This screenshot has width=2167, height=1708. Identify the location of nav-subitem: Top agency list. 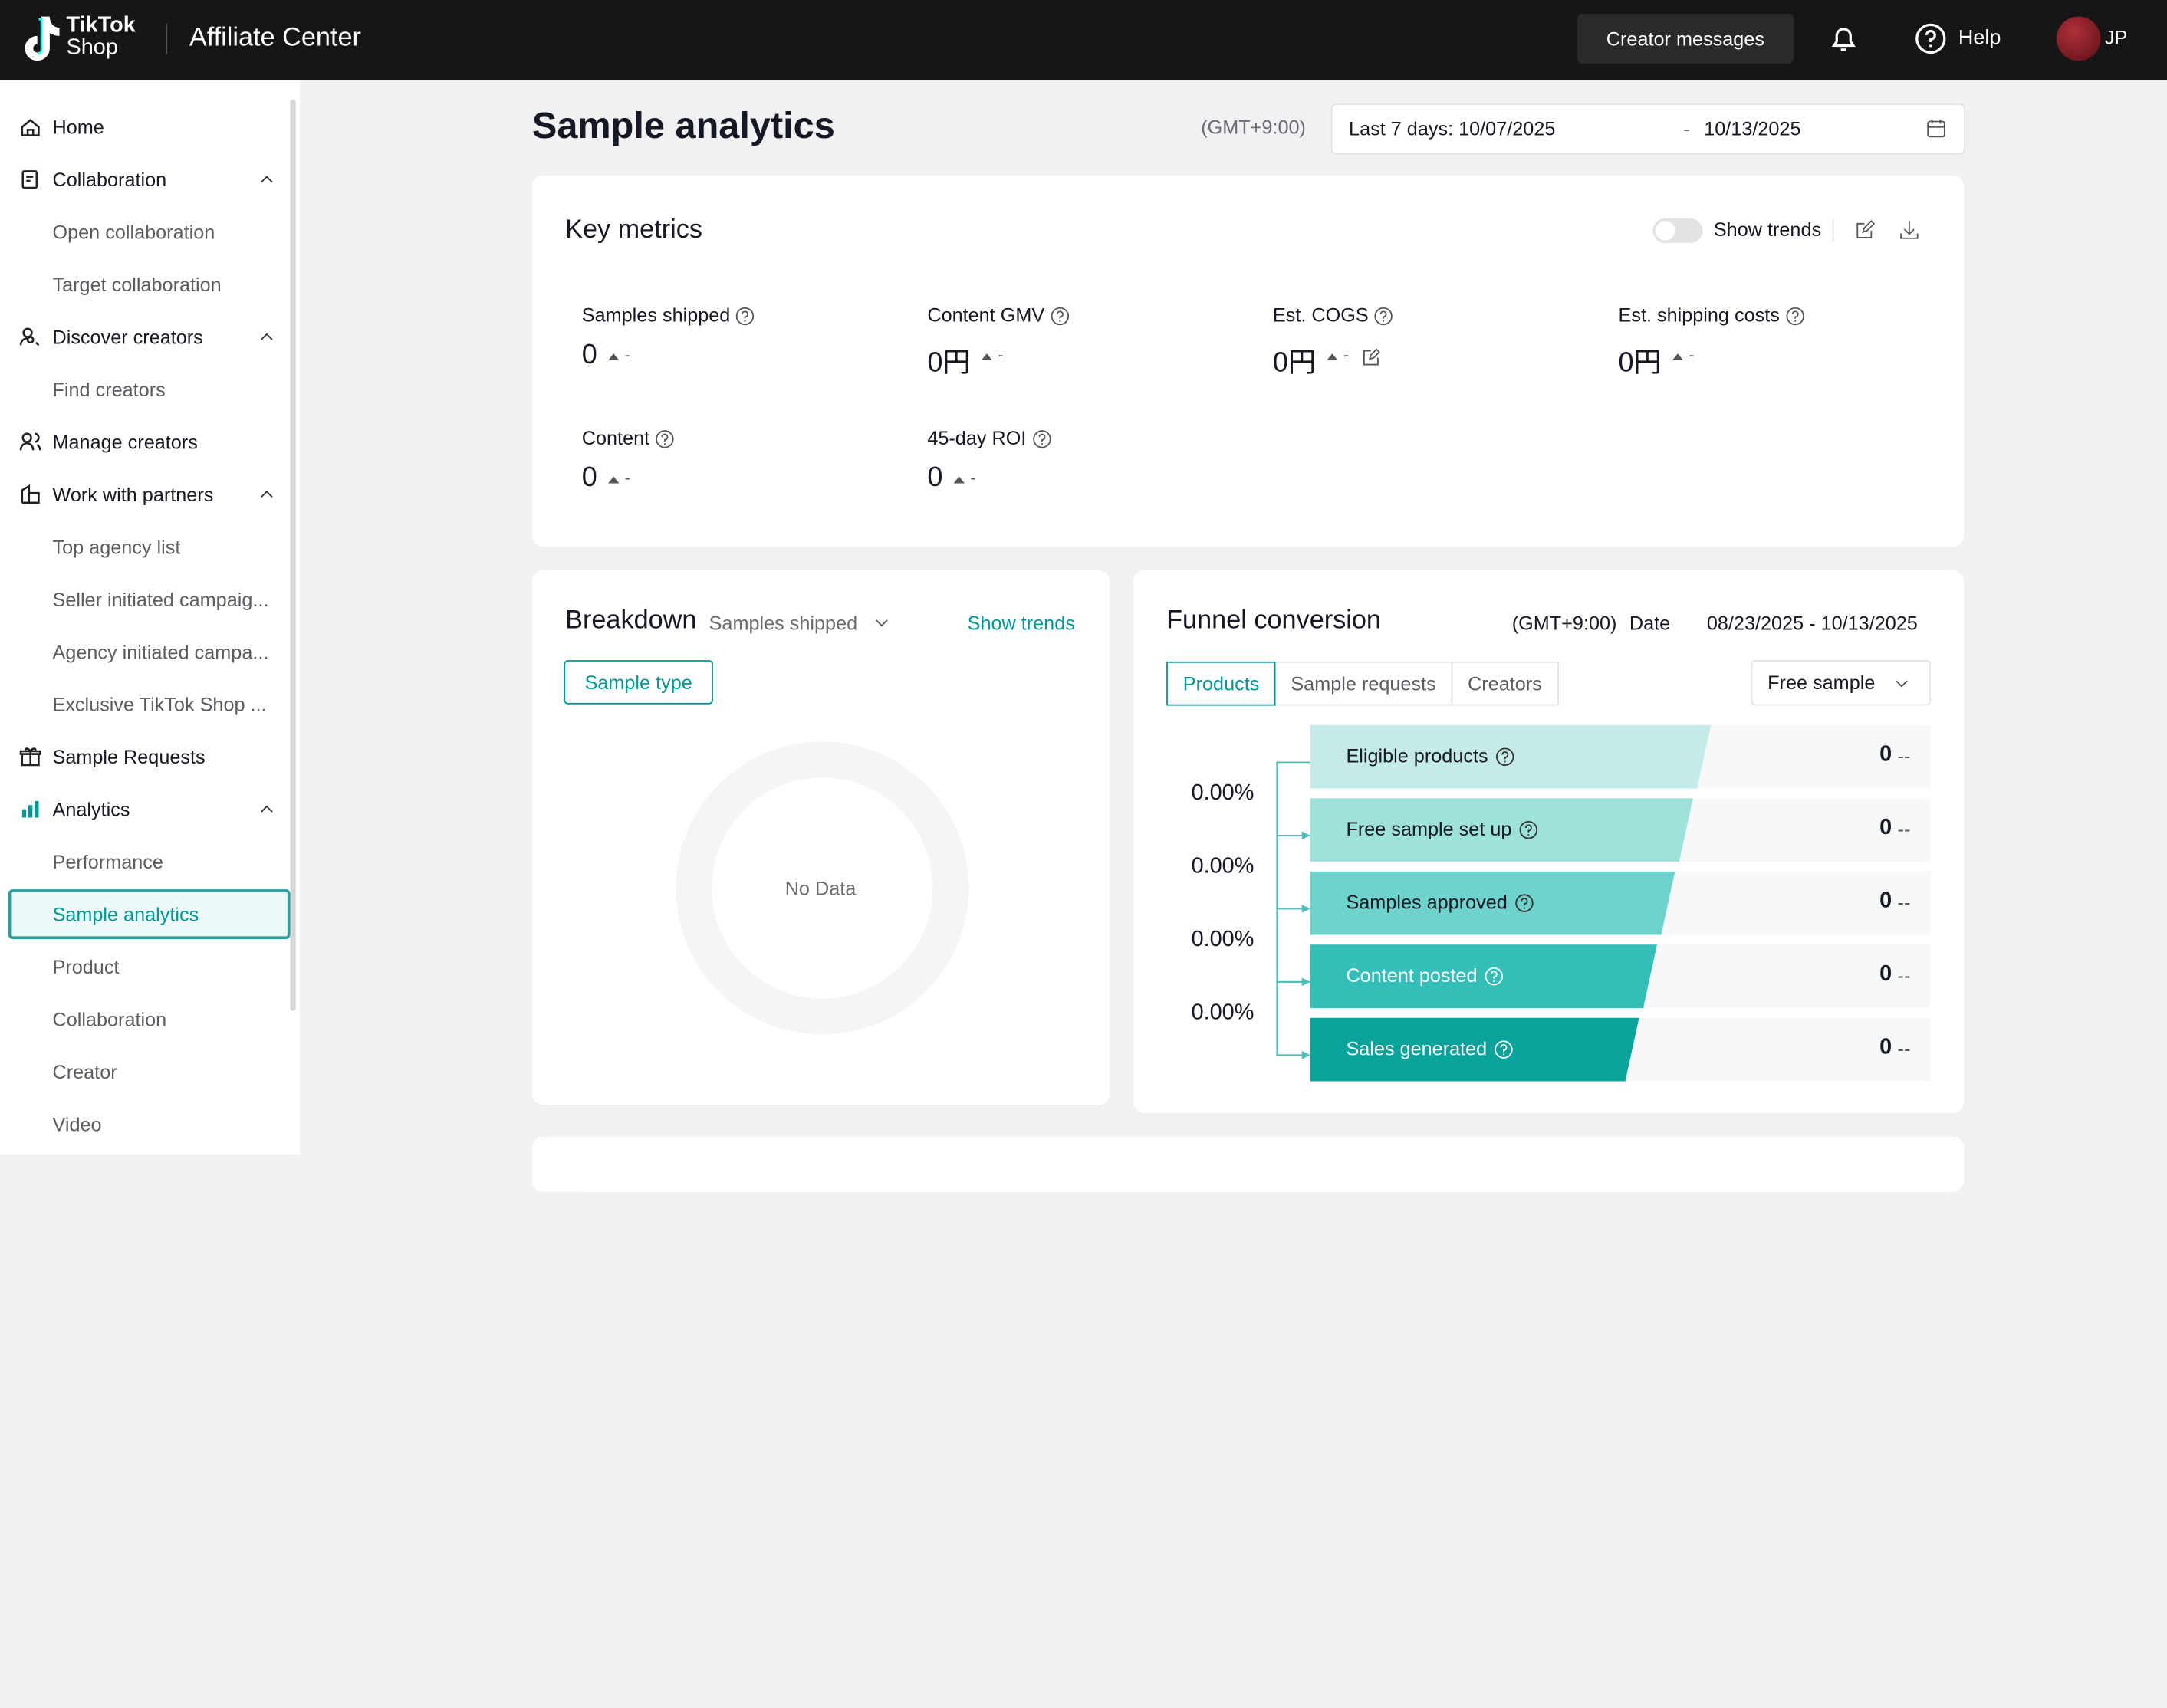
(116, 546).